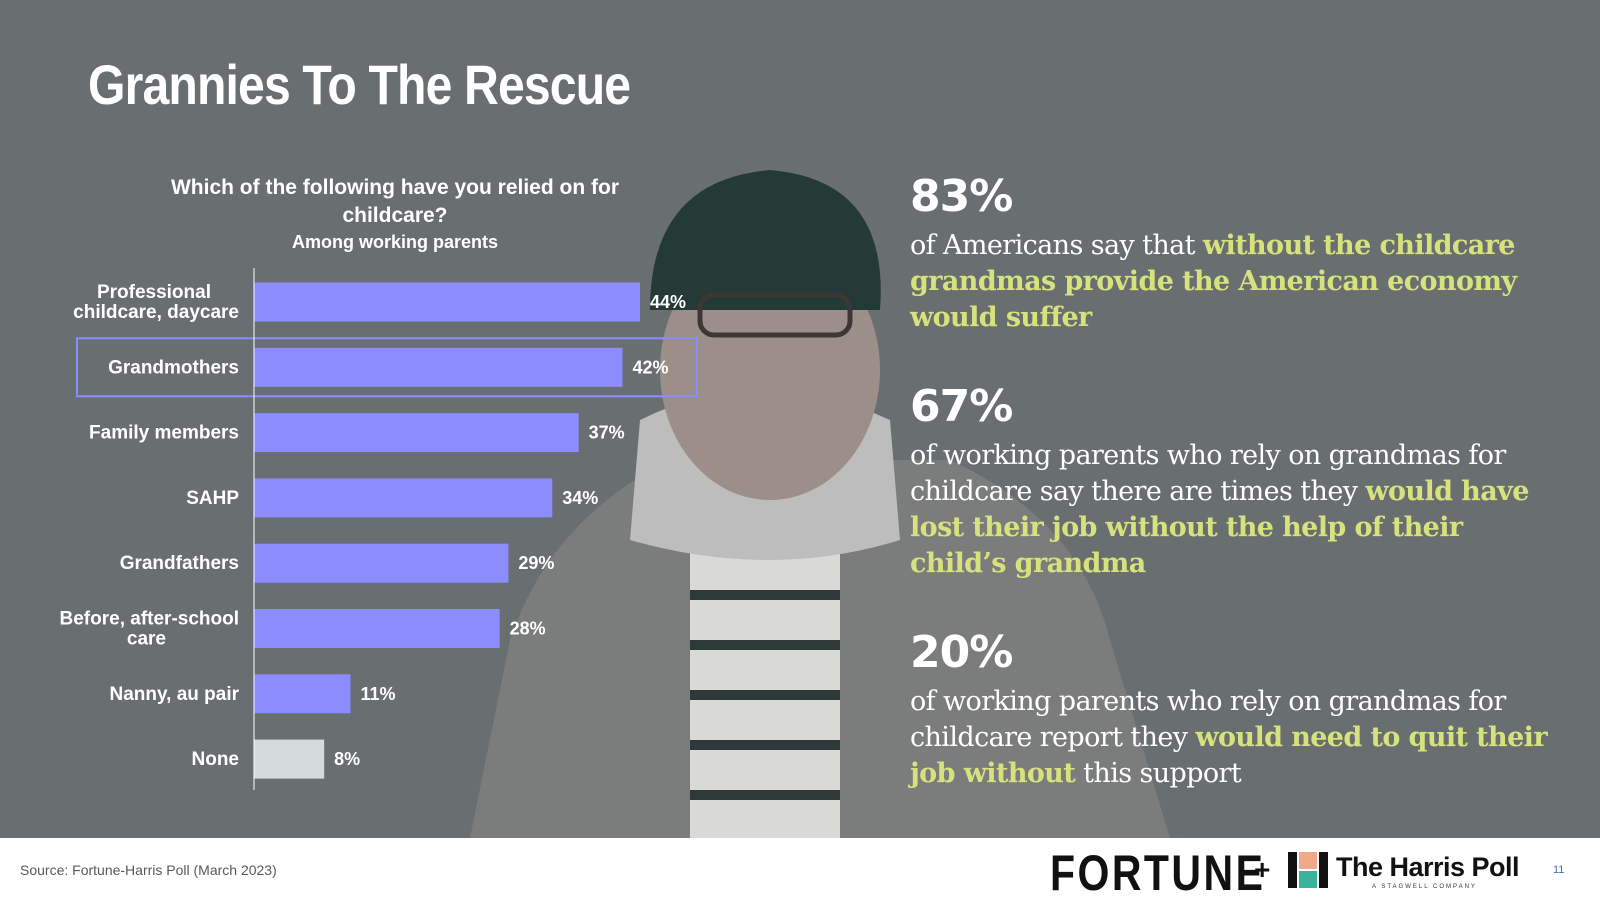 This screenshot has width=1600, height=903. Describe the element at coordinates (1262, 869) in the screenshot. I see `plus-sign: +` at that location.